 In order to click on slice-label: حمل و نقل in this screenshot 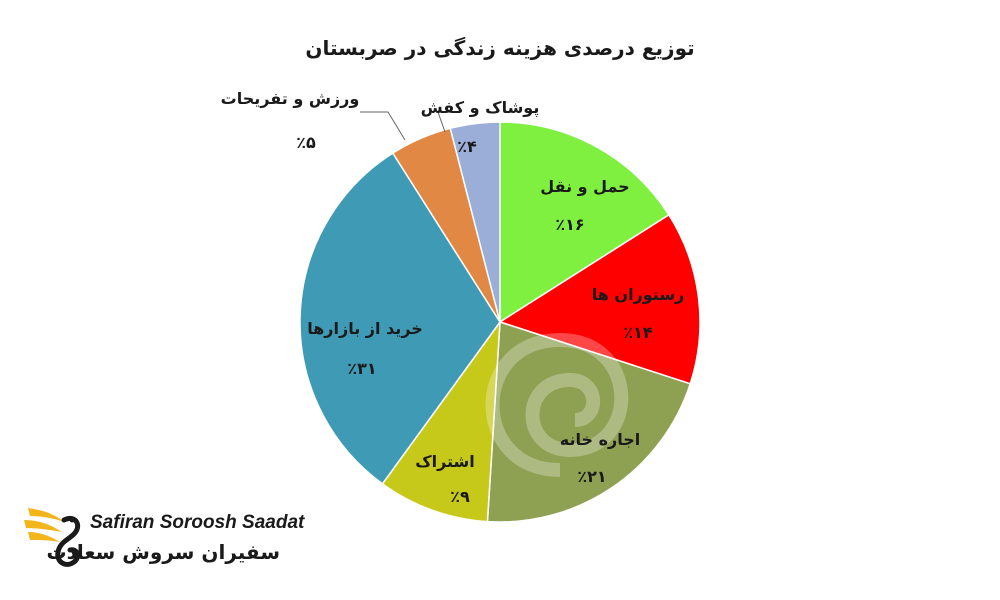, I will do `click(584, 186)`.